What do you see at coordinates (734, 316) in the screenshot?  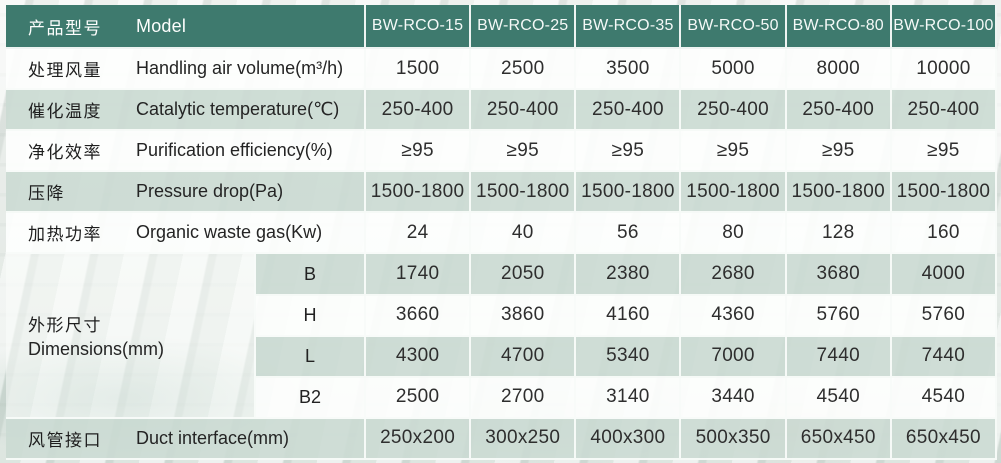 I see `spec-value-cell: 4360` at bounding box center [734, 316].